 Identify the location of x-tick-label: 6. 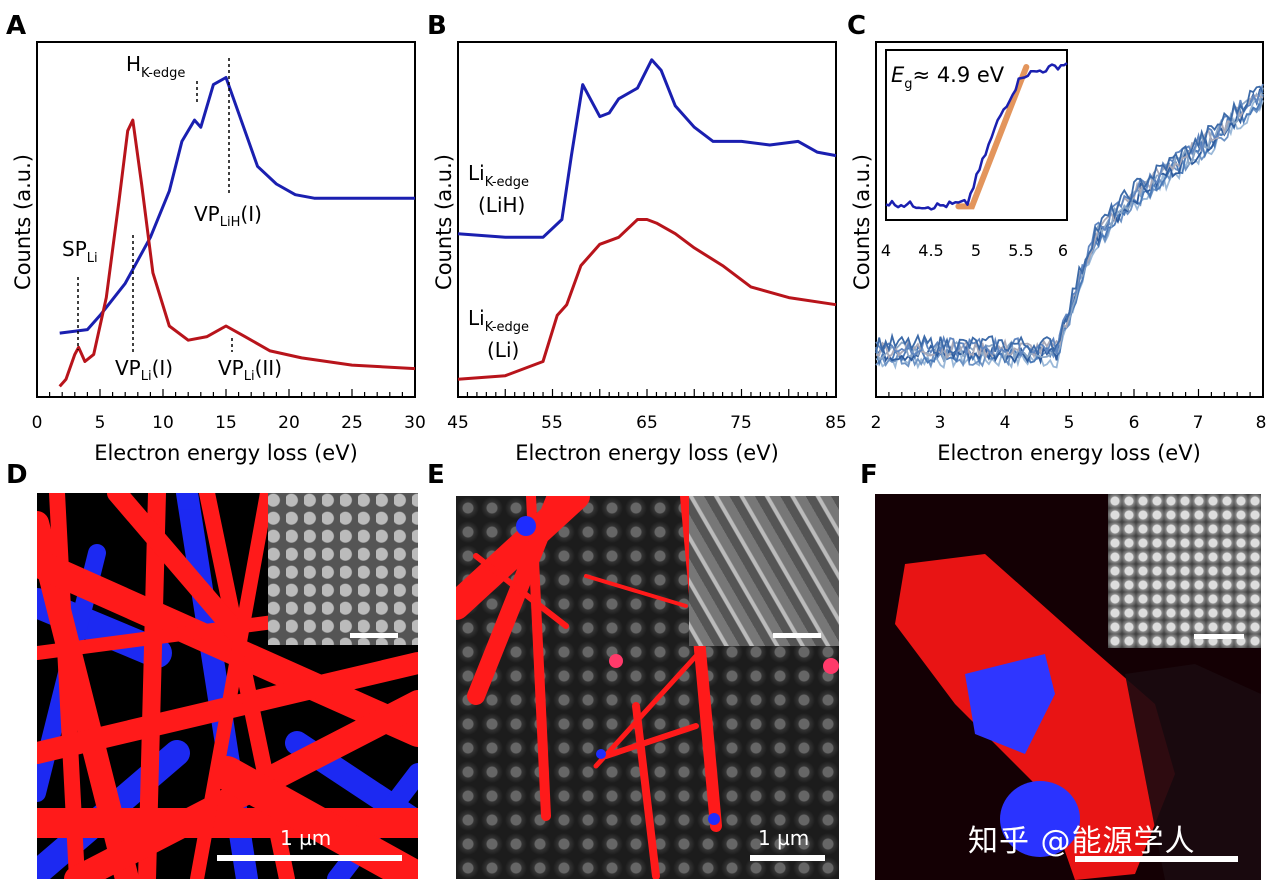
(1134, 423).